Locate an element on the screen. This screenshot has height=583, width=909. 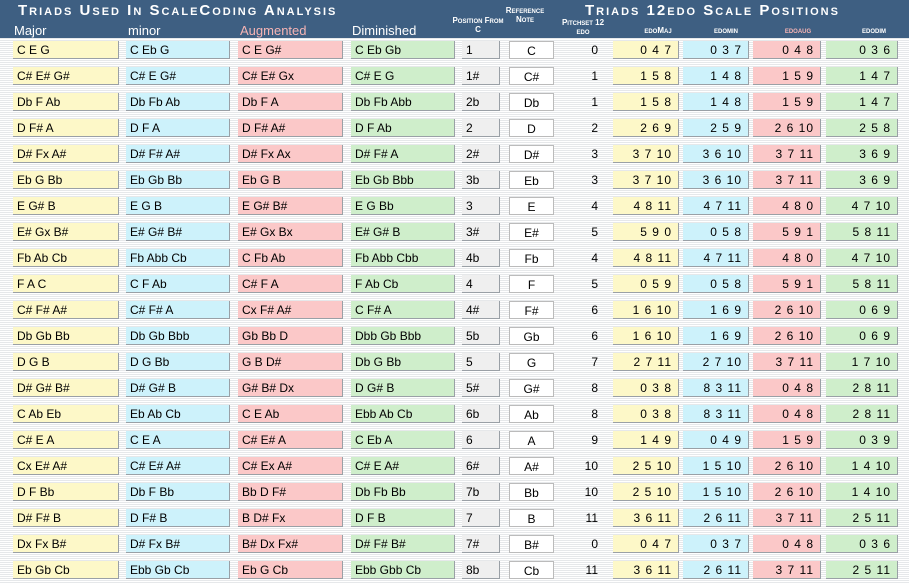
edo-major-cell: 2 7 11 is located at coordinates (646, 362).